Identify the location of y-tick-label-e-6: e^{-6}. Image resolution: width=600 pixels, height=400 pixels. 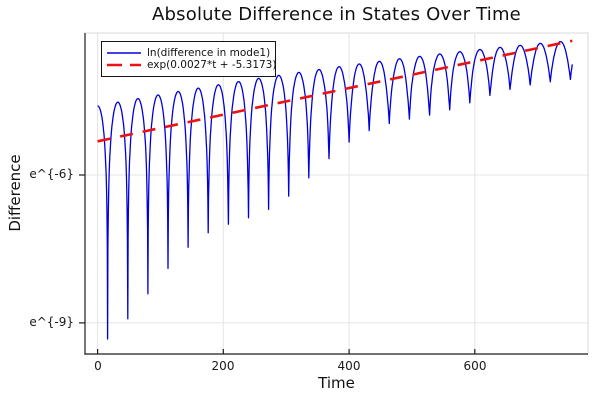
(51, 174).